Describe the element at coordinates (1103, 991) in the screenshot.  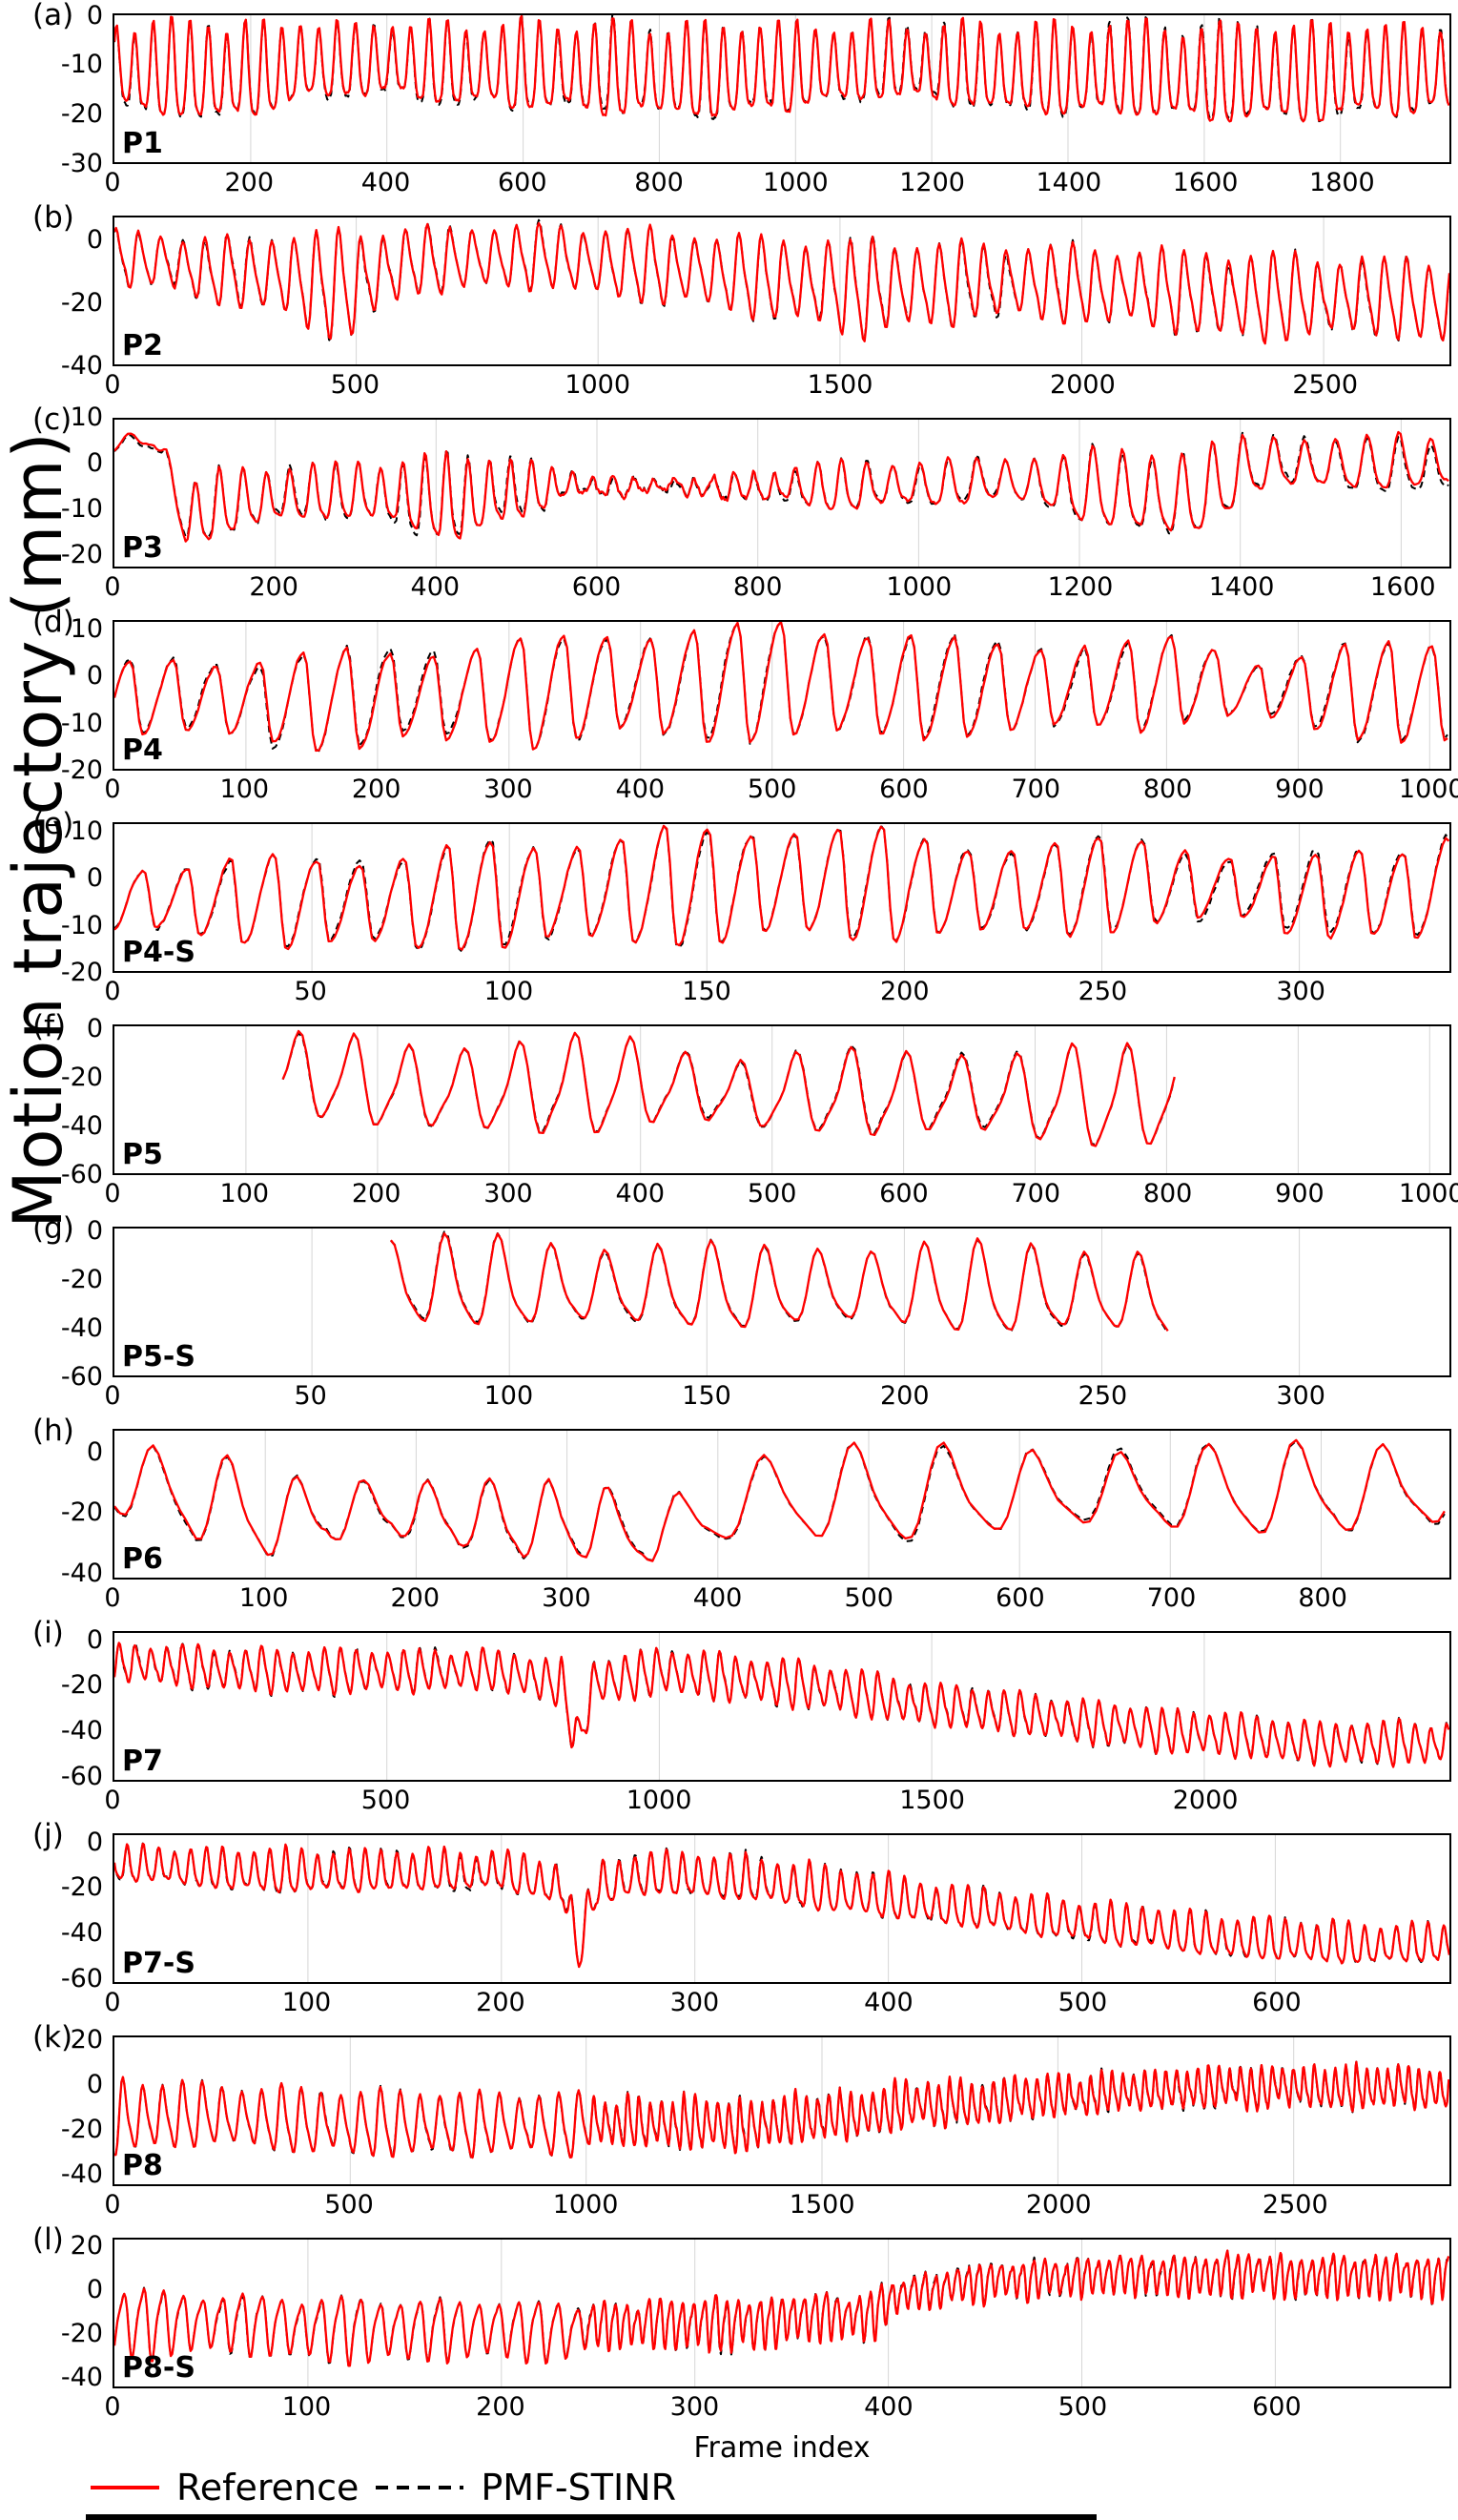
I see `x-tick-label: 250` at that location.